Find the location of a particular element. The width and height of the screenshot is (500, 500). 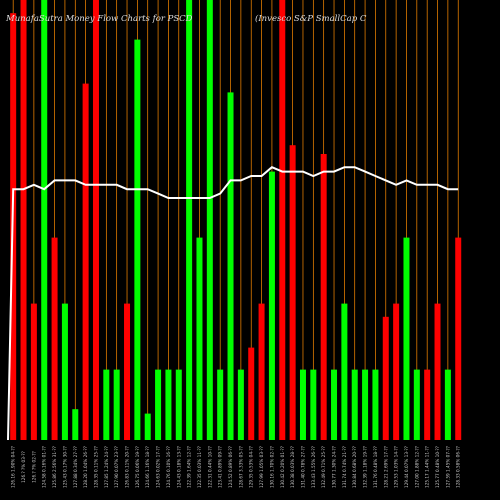

x-tick-label: 123.41 0.89% 09-?? is located at coordinates (220, 467).